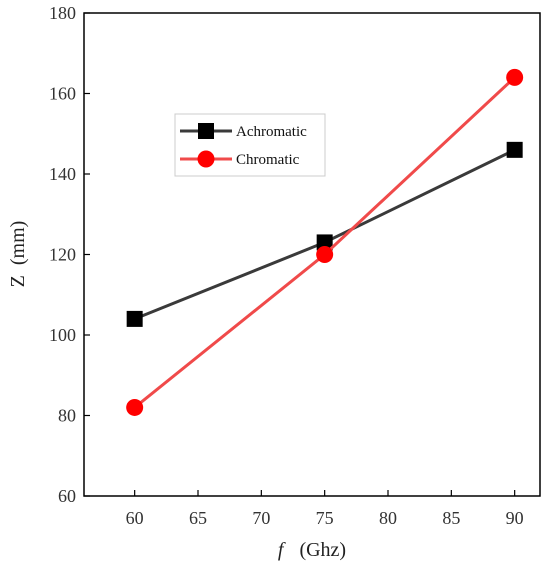 This screenshot has height=567, width=550. I want to click on y-tick-label: 60, so click(67, 496).